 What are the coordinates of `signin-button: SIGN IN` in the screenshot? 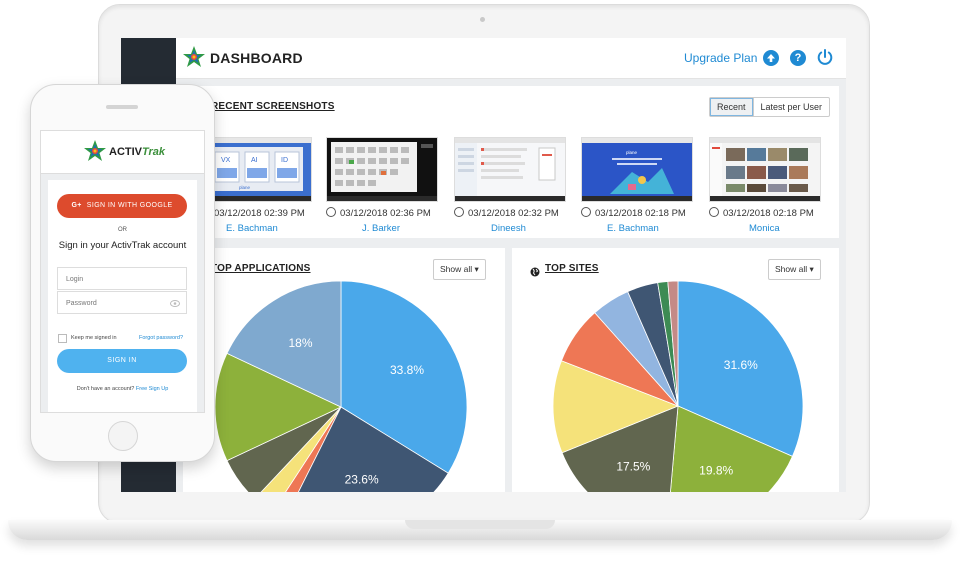 It's located at (122, 361).